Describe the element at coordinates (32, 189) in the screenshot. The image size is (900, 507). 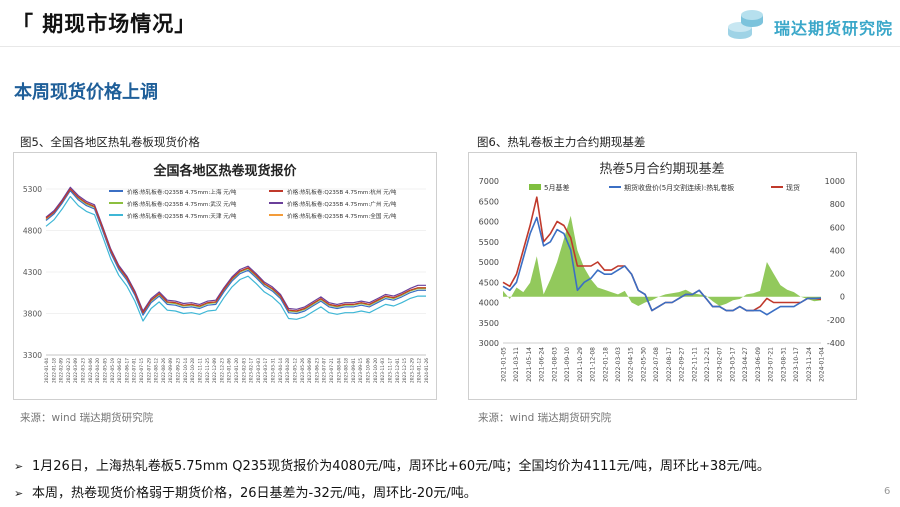
I see `y-tick-label: 5300` at that location.